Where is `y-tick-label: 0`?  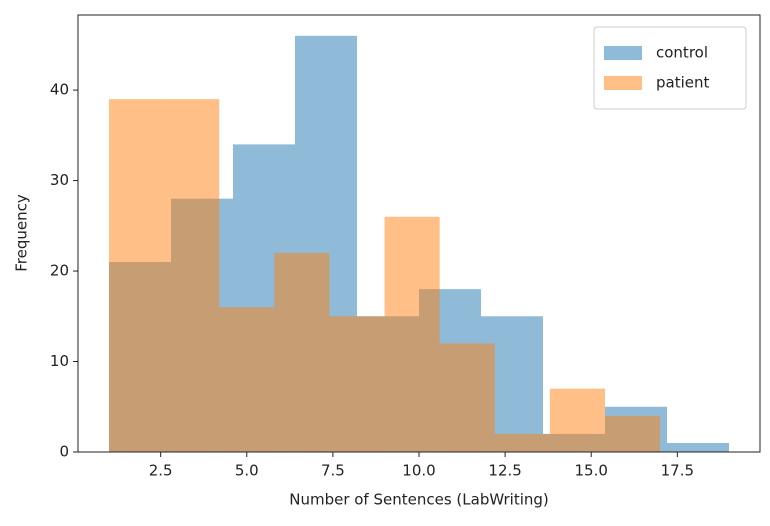 y-tick-label: 0 is located at coordinates (64, 452).